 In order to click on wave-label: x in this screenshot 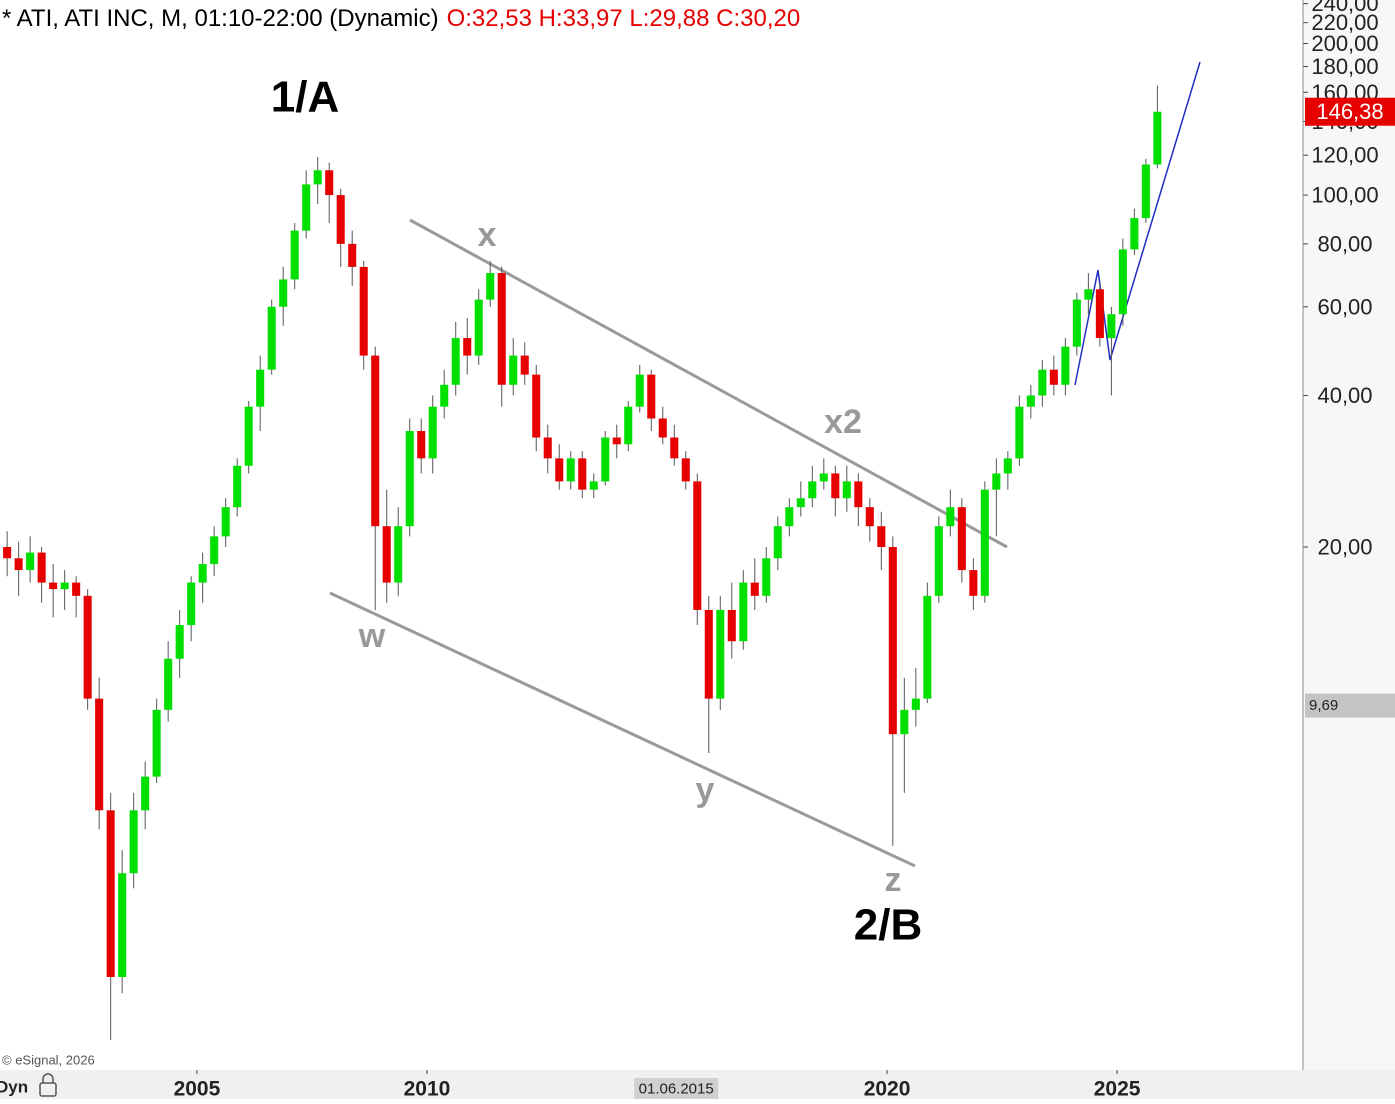, I will do `click(487, 235)`.